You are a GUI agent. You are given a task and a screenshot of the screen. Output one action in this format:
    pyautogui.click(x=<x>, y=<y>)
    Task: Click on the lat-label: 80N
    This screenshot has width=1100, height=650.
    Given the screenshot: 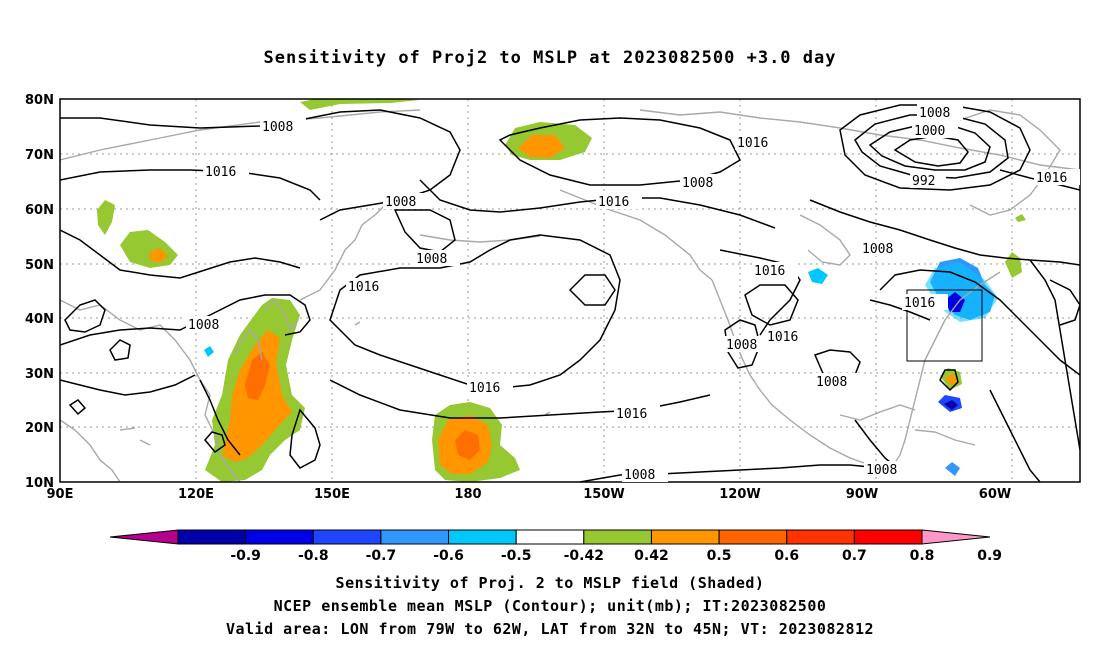 What is the action you would take?
    pyautogui.click(x=39, y=100)
    